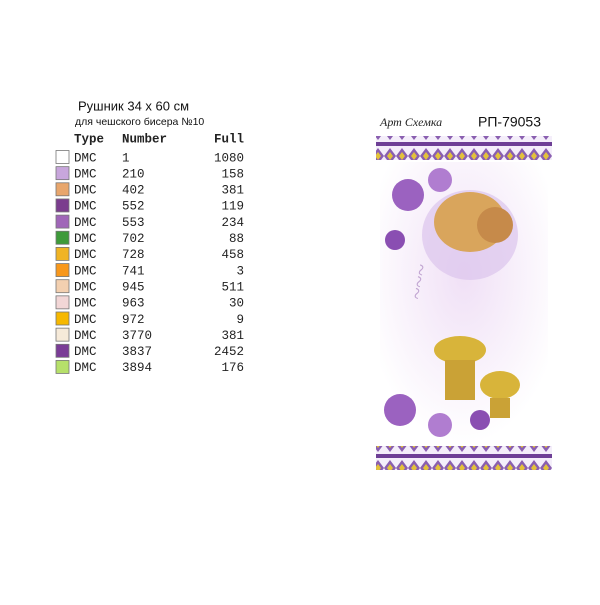  What do you see at coordinates (509, 122) in the screenshot?
I see `code: РП-79053` at bounding box center [509, 122].